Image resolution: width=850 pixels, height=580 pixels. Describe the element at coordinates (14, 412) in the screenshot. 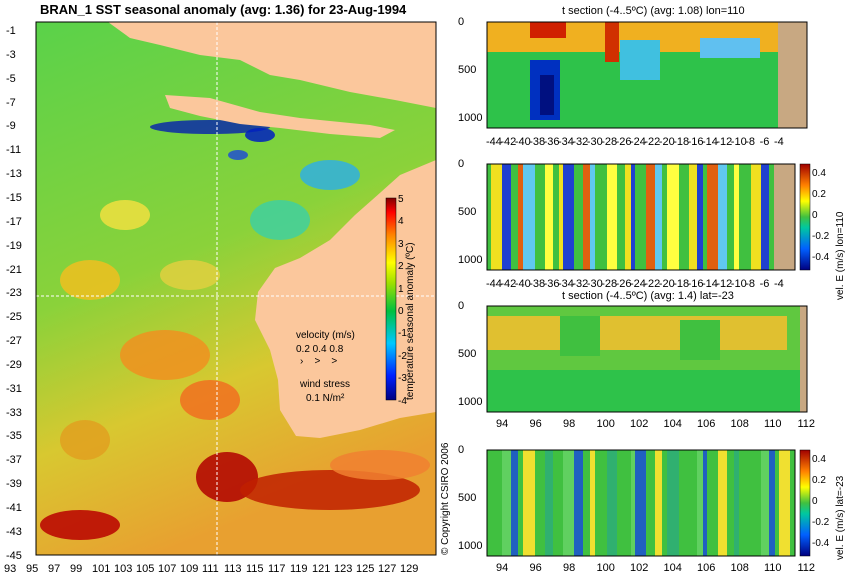

I see `map-lat-tick: -33` at that location.